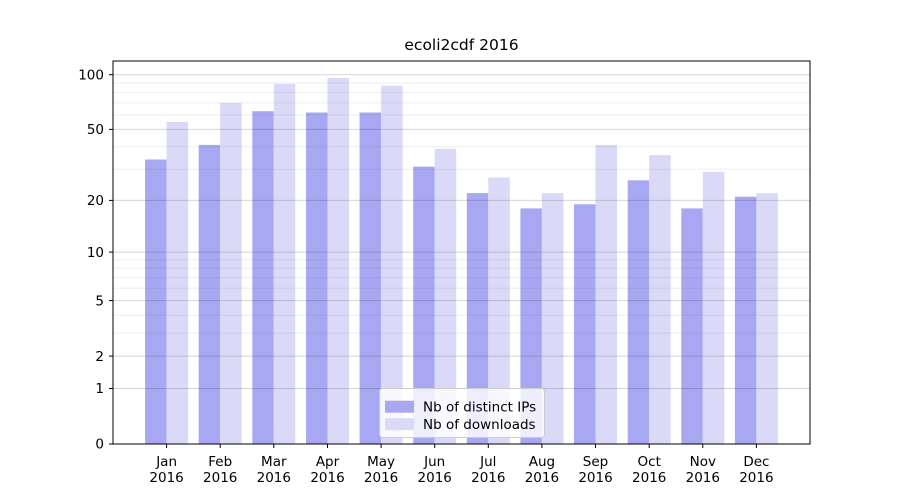 The width and height of the screenshot is (900, 500). I want to click on y-tick-label: 2, so click(99, 357).